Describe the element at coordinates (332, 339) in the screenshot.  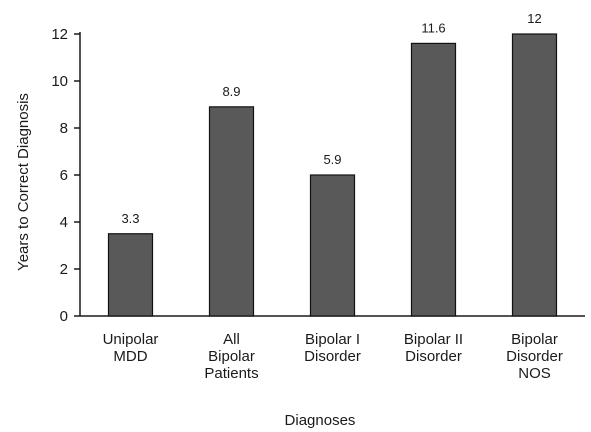
I see `x-tick-label-line: Bipolar I` at that location.